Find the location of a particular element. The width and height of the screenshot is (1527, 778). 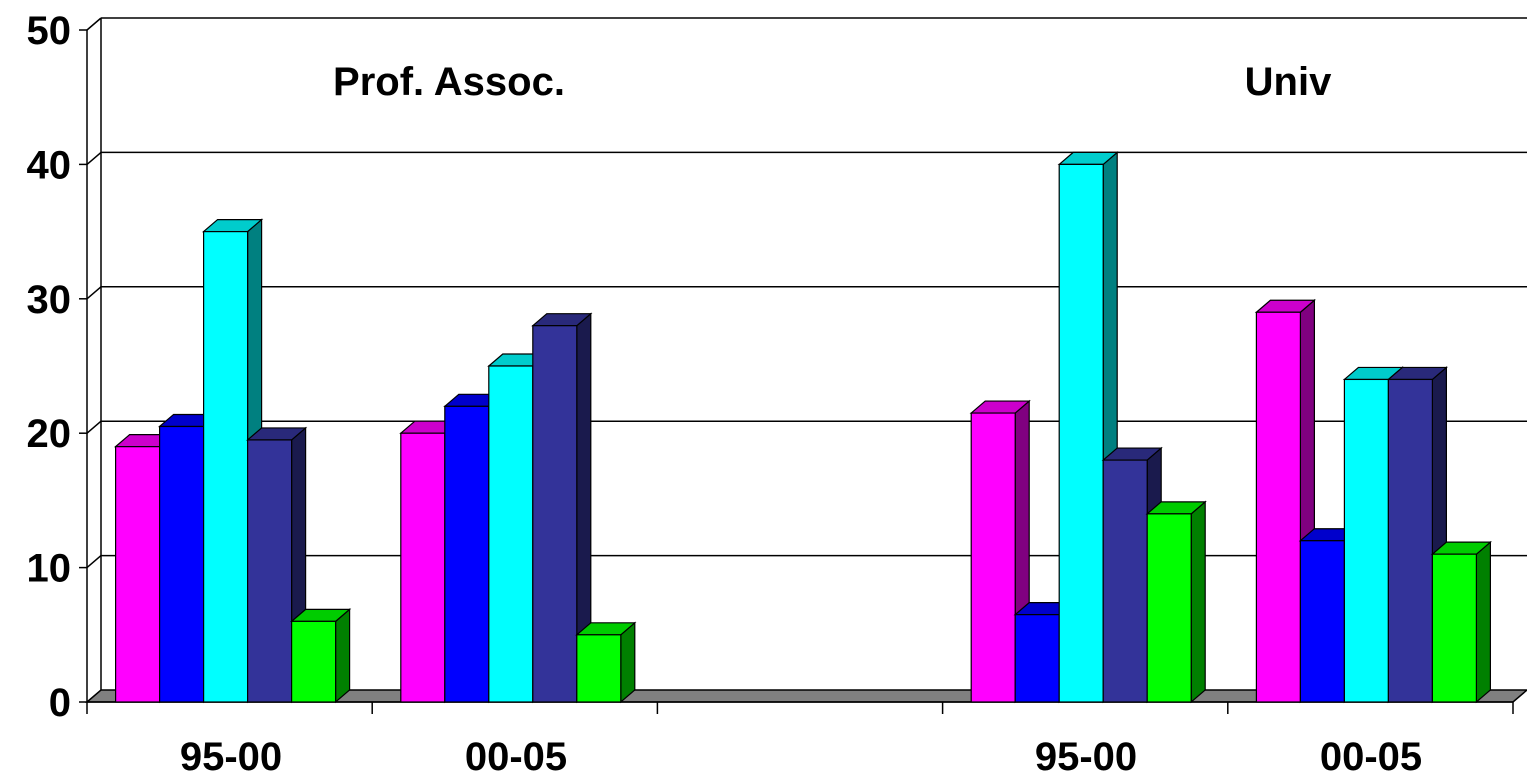

y-tick-label: 50 is located at coordinates (49, 31).